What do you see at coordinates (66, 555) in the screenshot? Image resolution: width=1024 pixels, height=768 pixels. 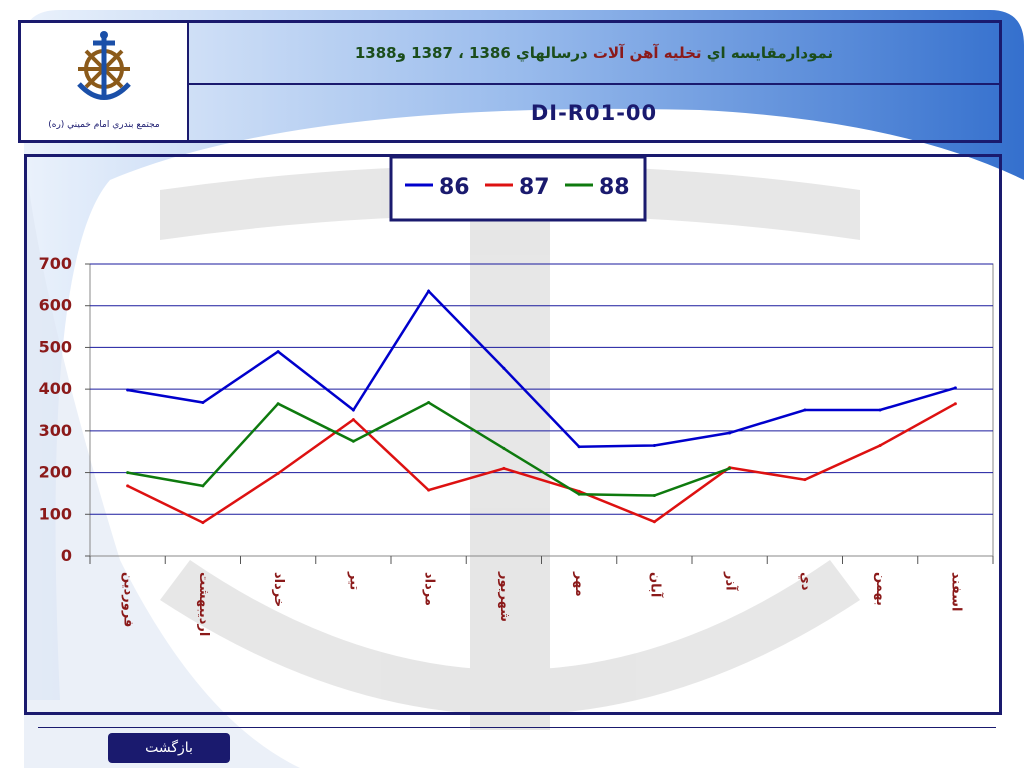 I see `y-tick-label: 0` at bounding box center [66, 555].